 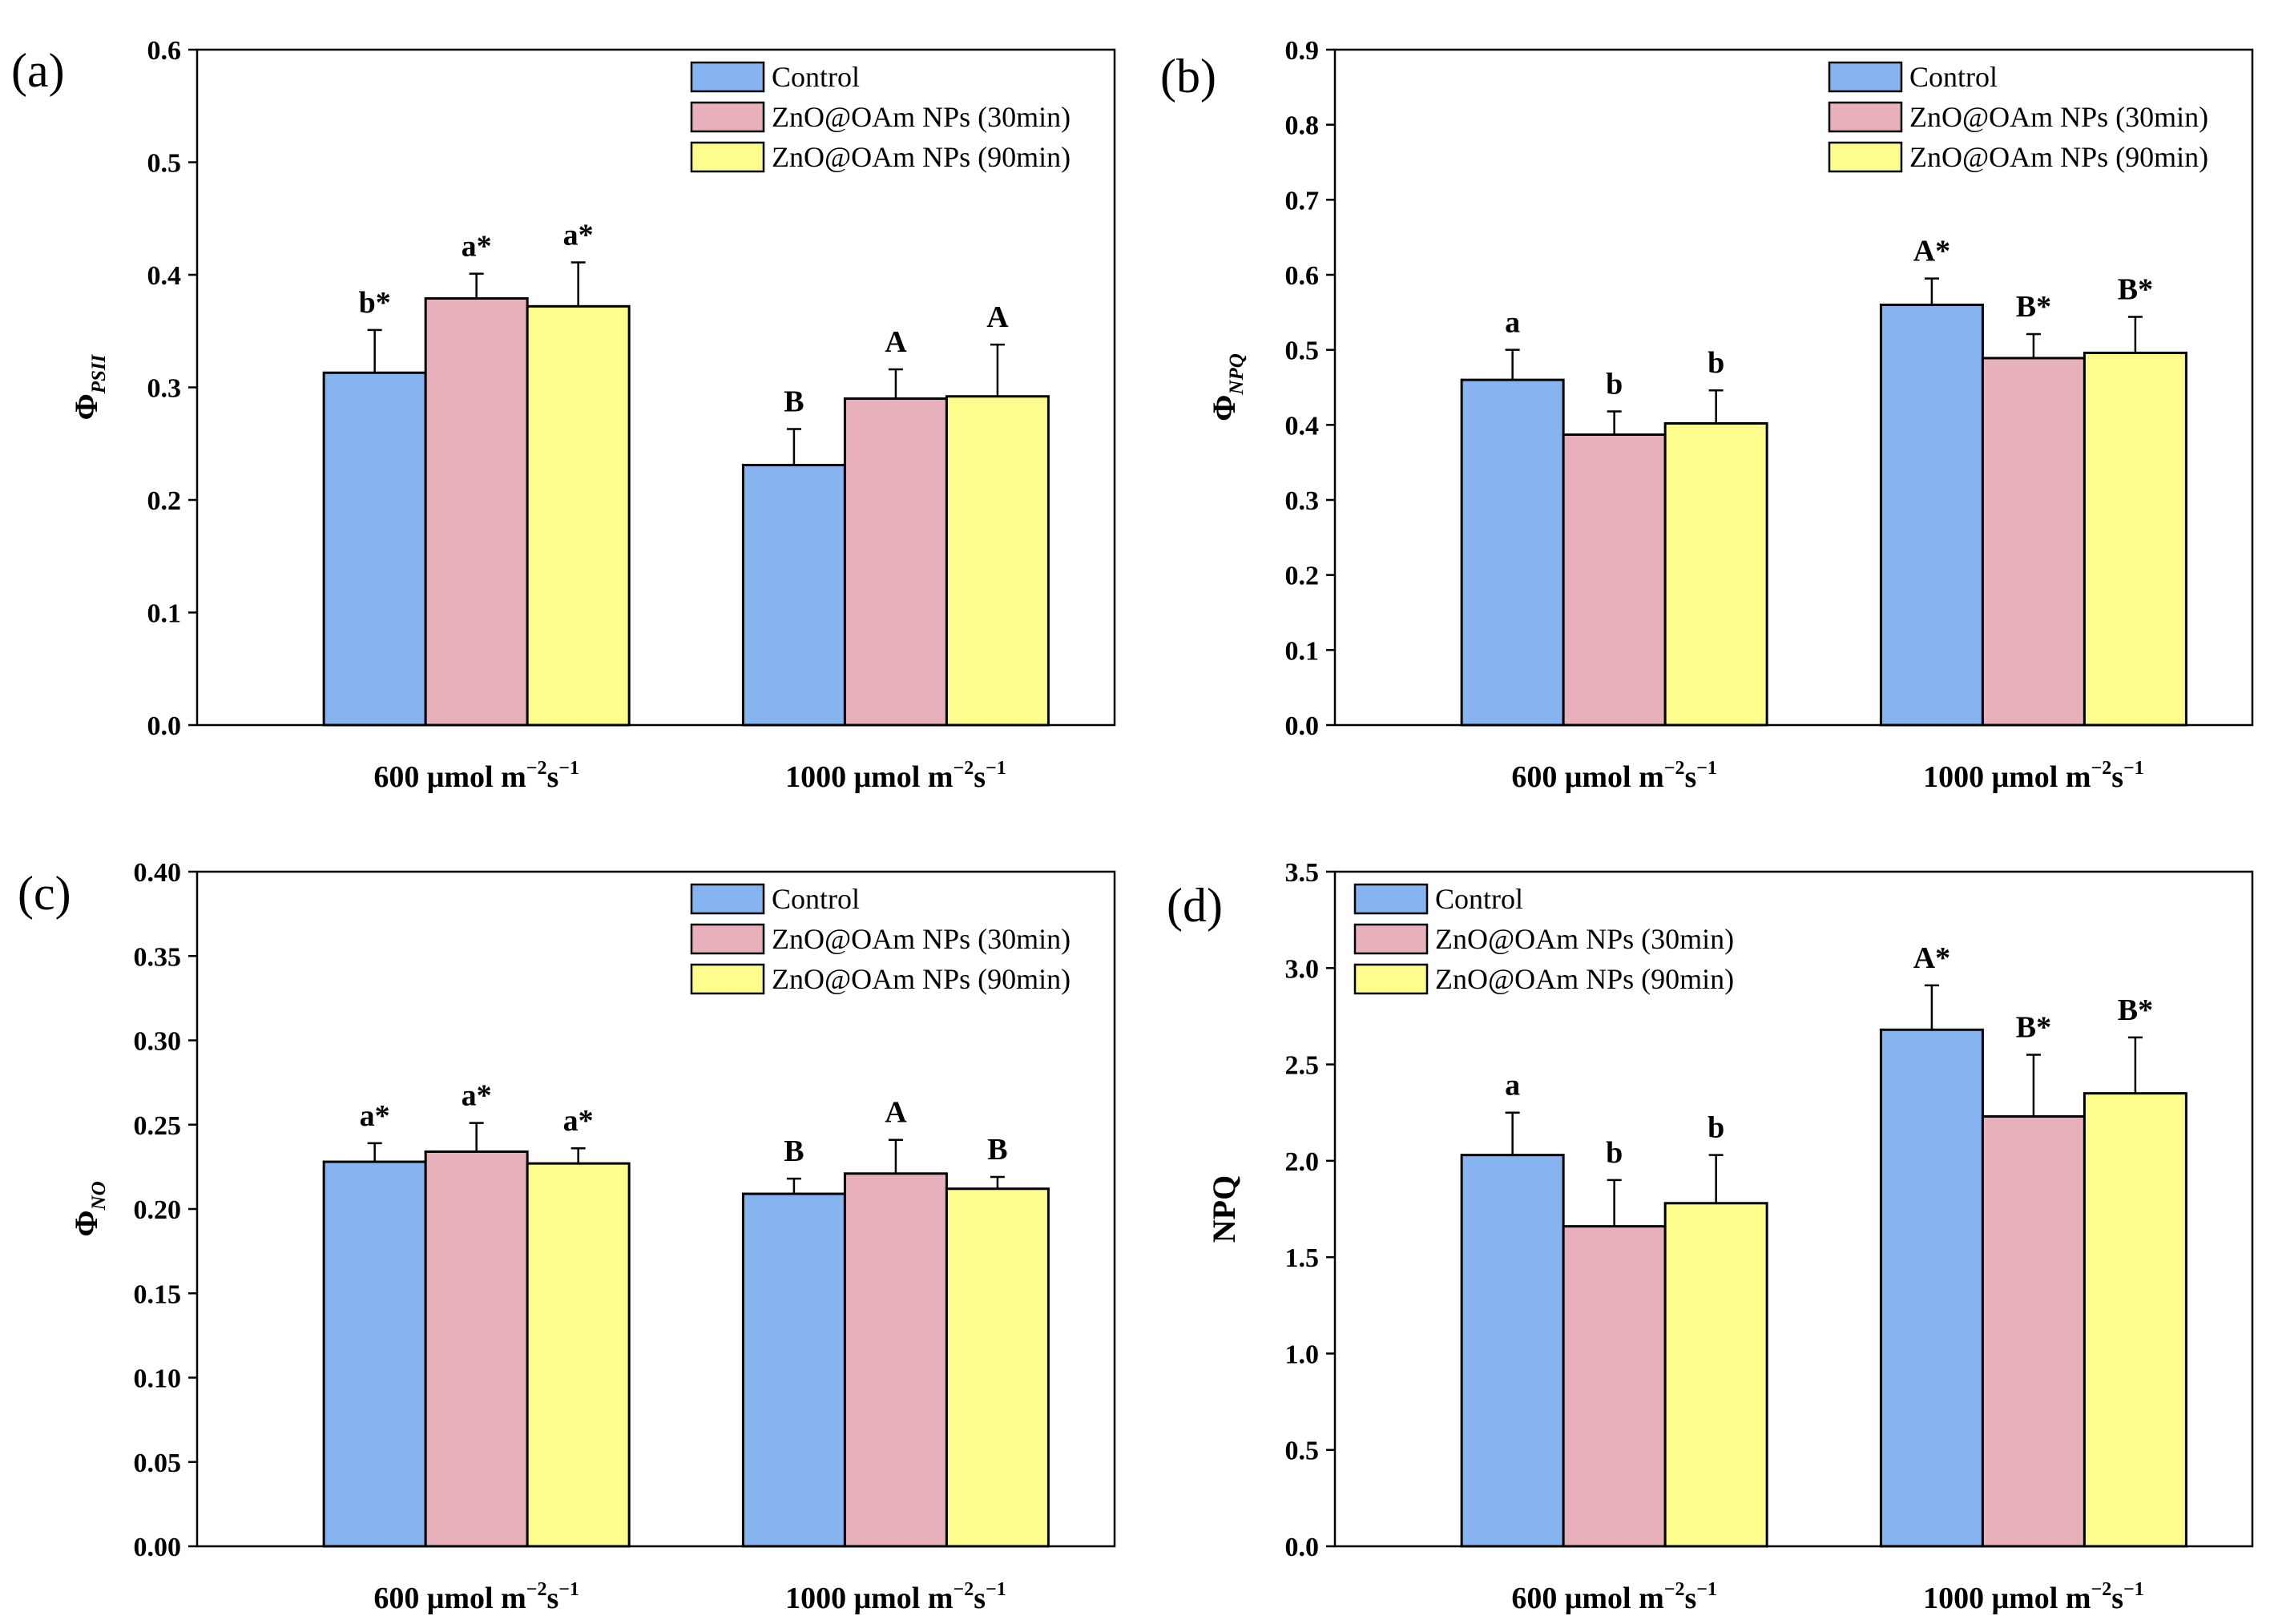 What do you see at coordinates (164, 276) in the screenshot?
I see `y-tick-label: 0.4` at bounding box center [164, 276].